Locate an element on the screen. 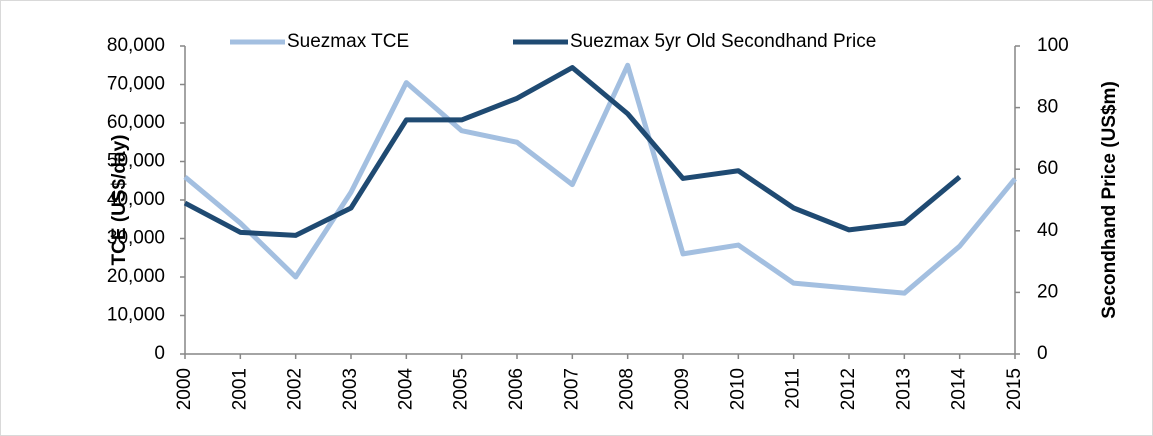 This screenshot has height=436, width=1153. x-tick-label: 2010 is located at coordinates (737, 389).